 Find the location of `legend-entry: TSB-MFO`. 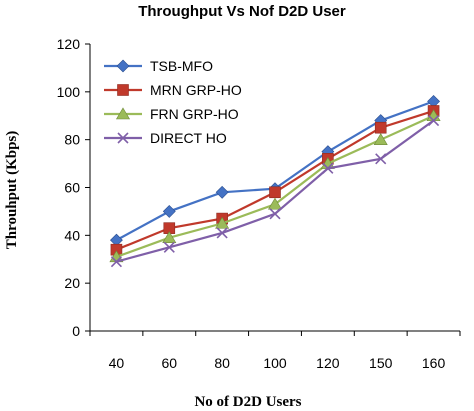

legend-entry: TSB-MFO is located at coordinates (158, 66).